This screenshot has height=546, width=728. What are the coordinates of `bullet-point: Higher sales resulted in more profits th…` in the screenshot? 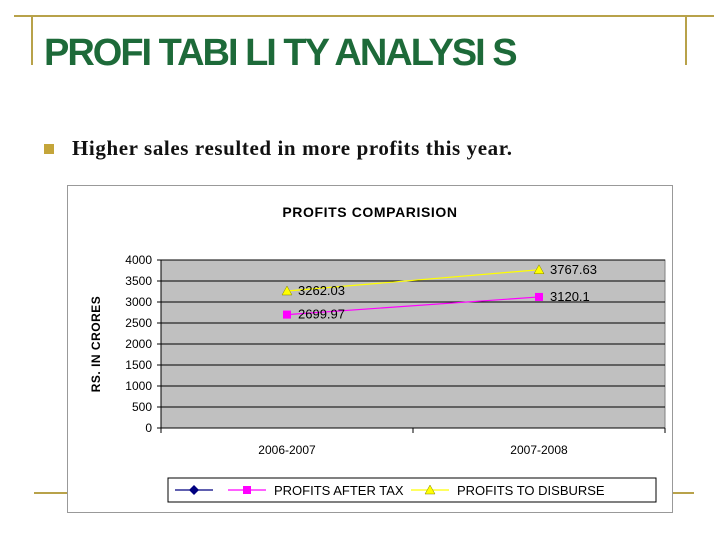 It's located at (278, 148).